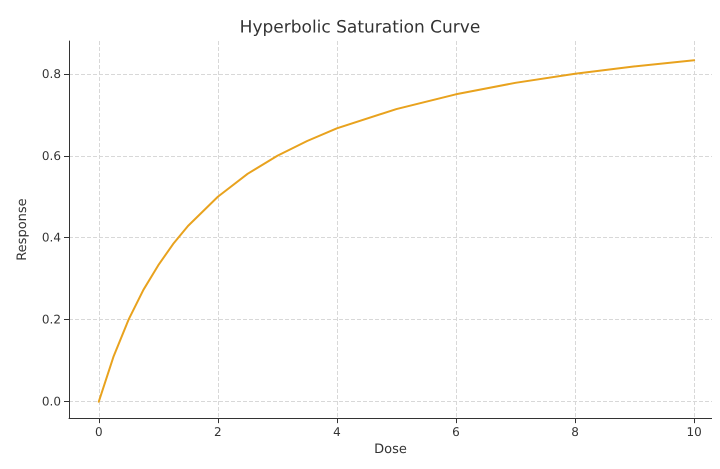  Describe the element at coordinates (51, 155) in the screenshot. I see `y-tick-label: 0.6` at that location.